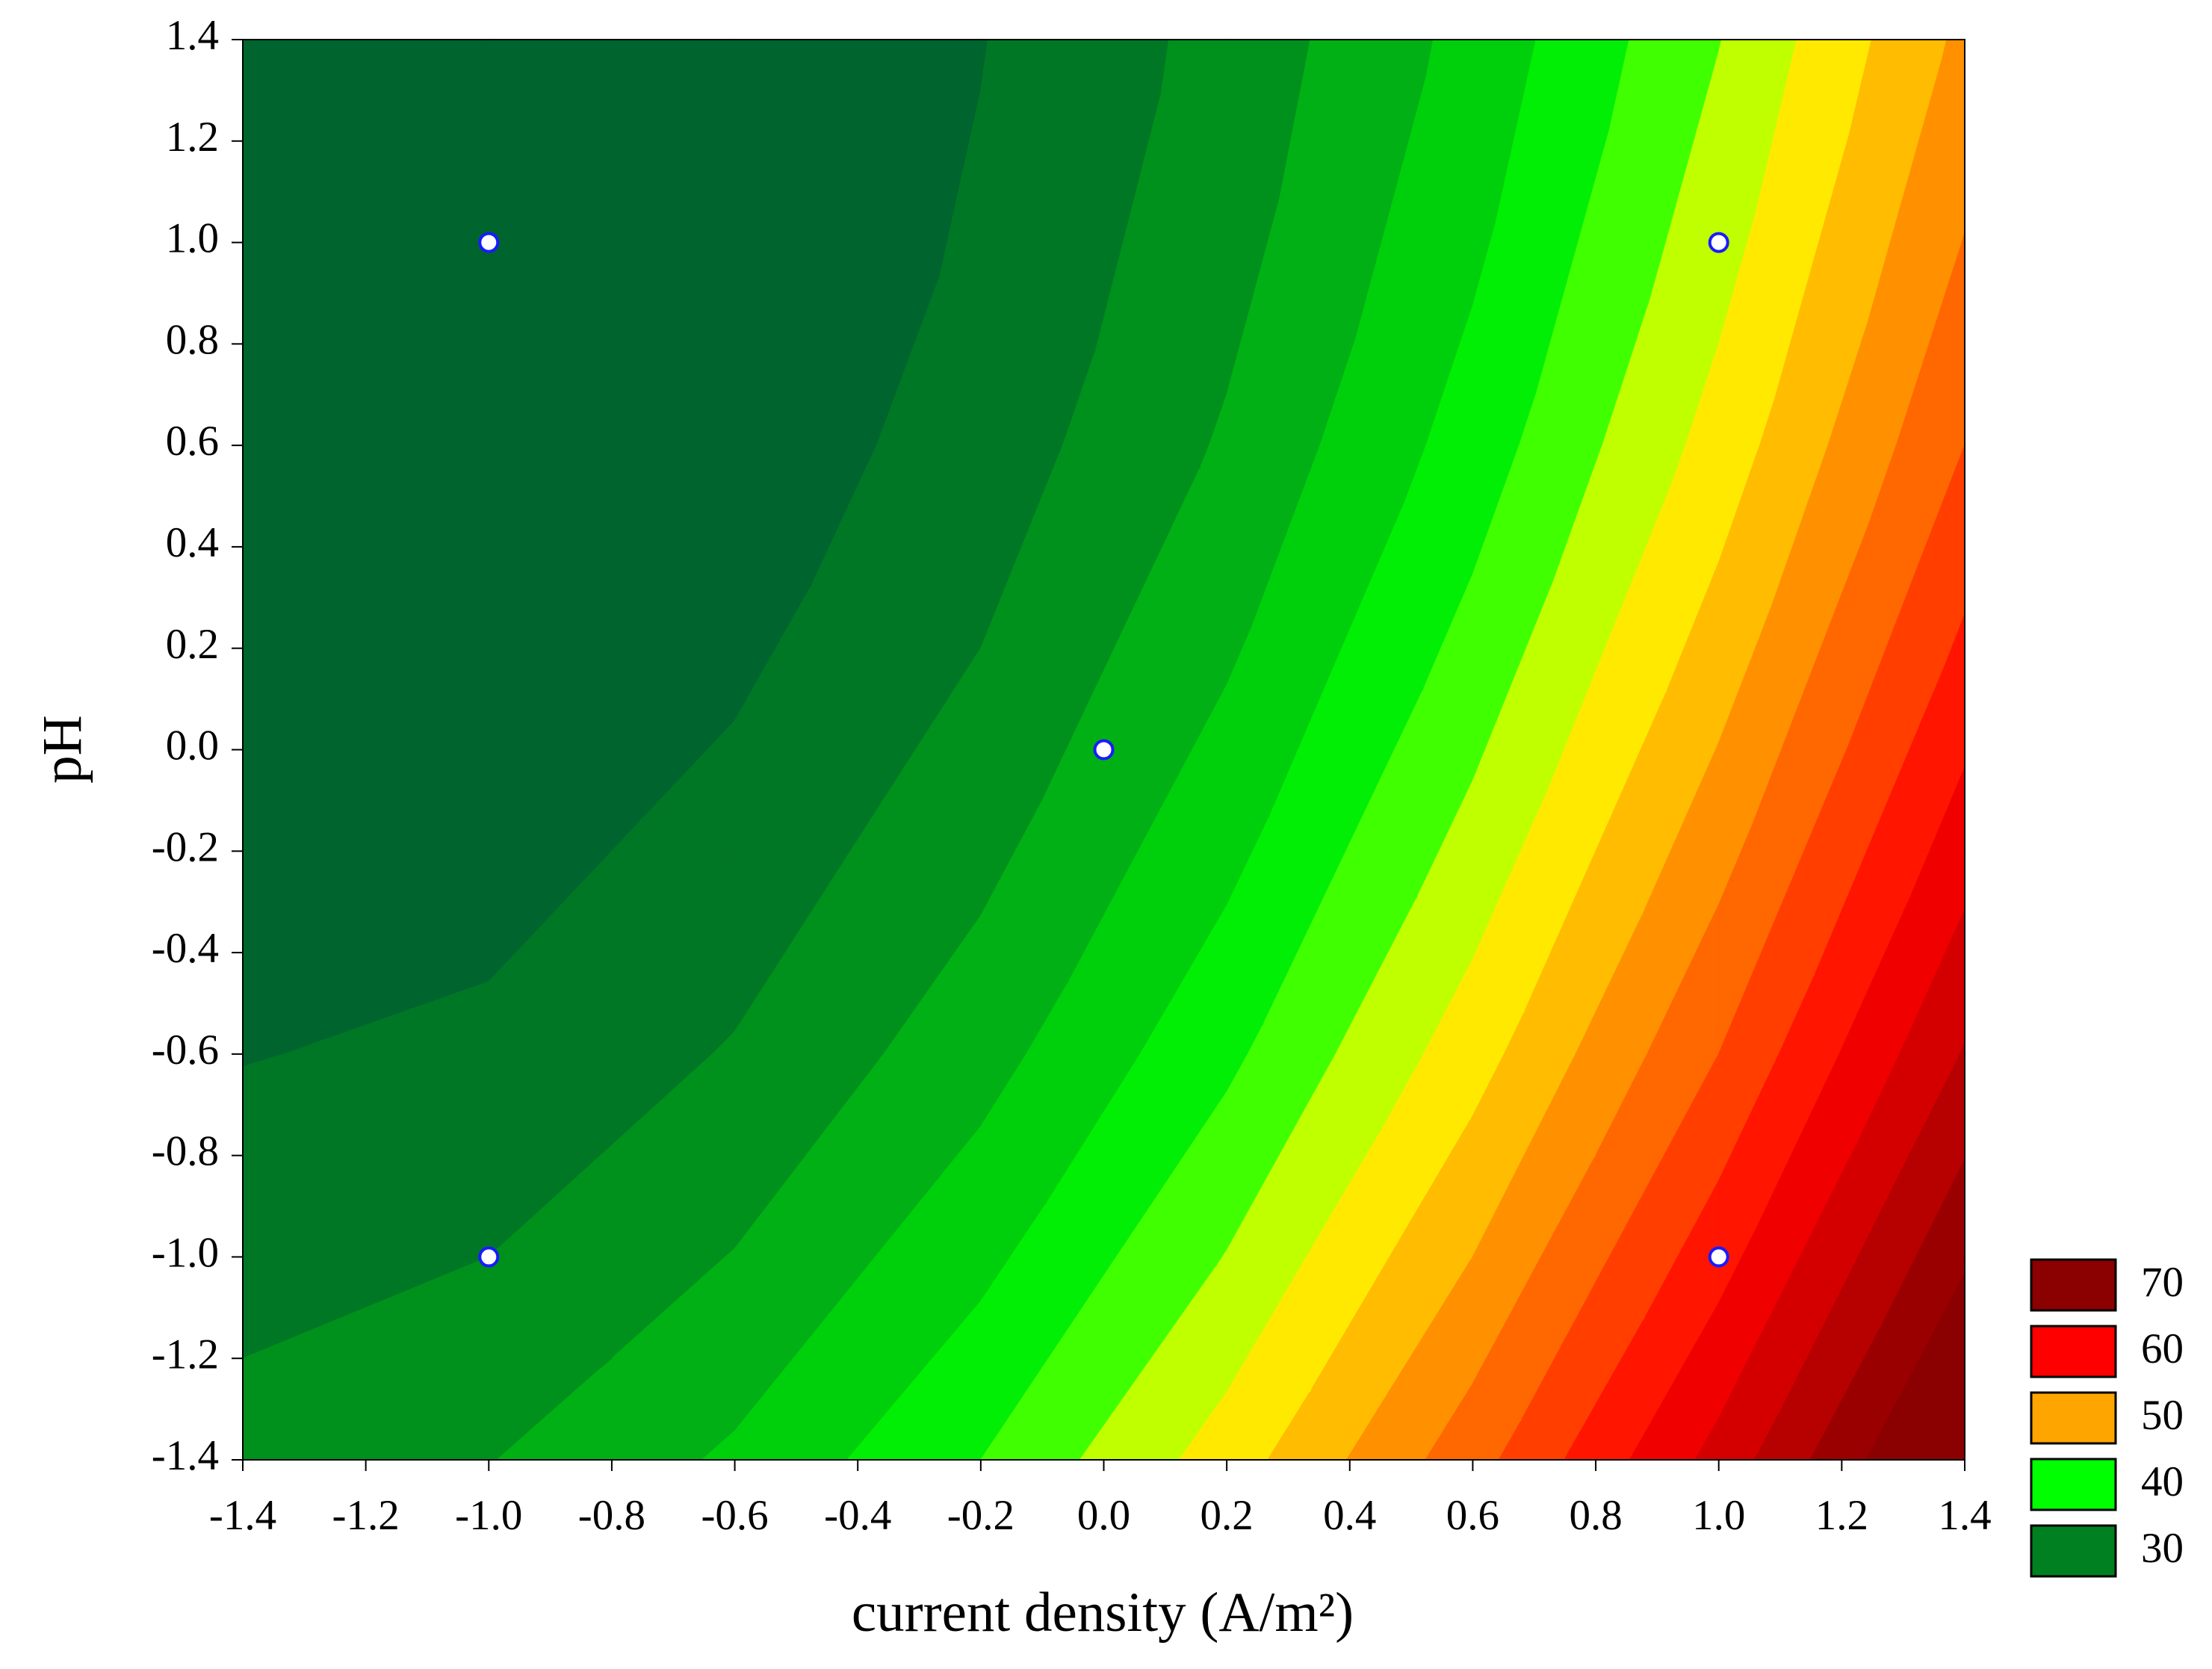 The image size is (2212, 1669). What do you see at coordinates (2162, 1348) in the screenshot?
I see `legend-label: 60` at bounding box center [2162, 1348].